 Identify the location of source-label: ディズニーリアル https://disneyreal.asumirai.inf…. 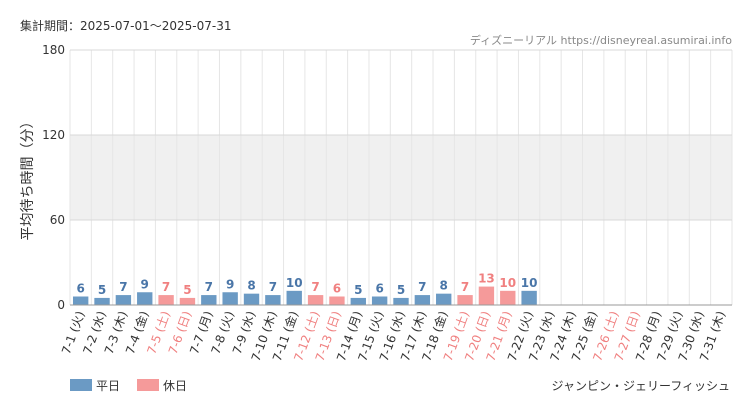
(601, 40).